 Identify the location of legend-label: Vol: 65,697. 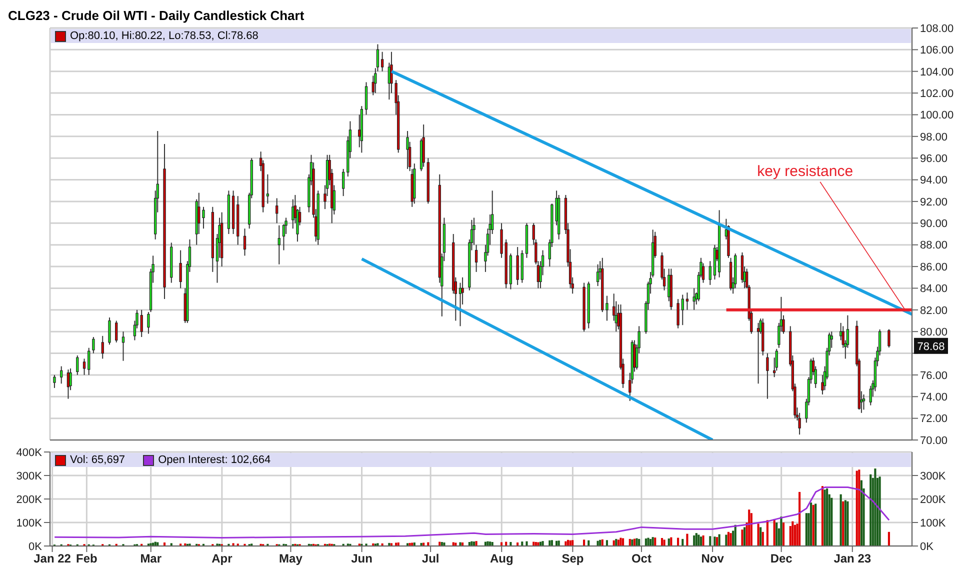
(97, 460).